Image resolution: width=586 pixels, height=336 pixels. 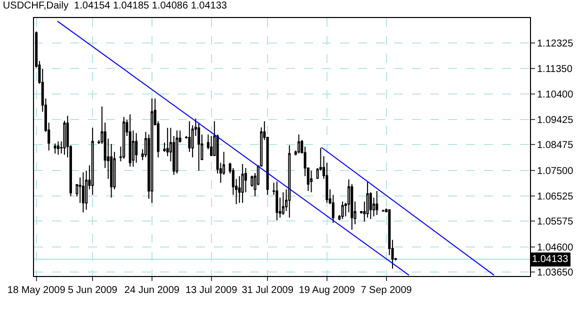 I want to click on y-tick-label: 1.07500, so click(x=555, y=171).